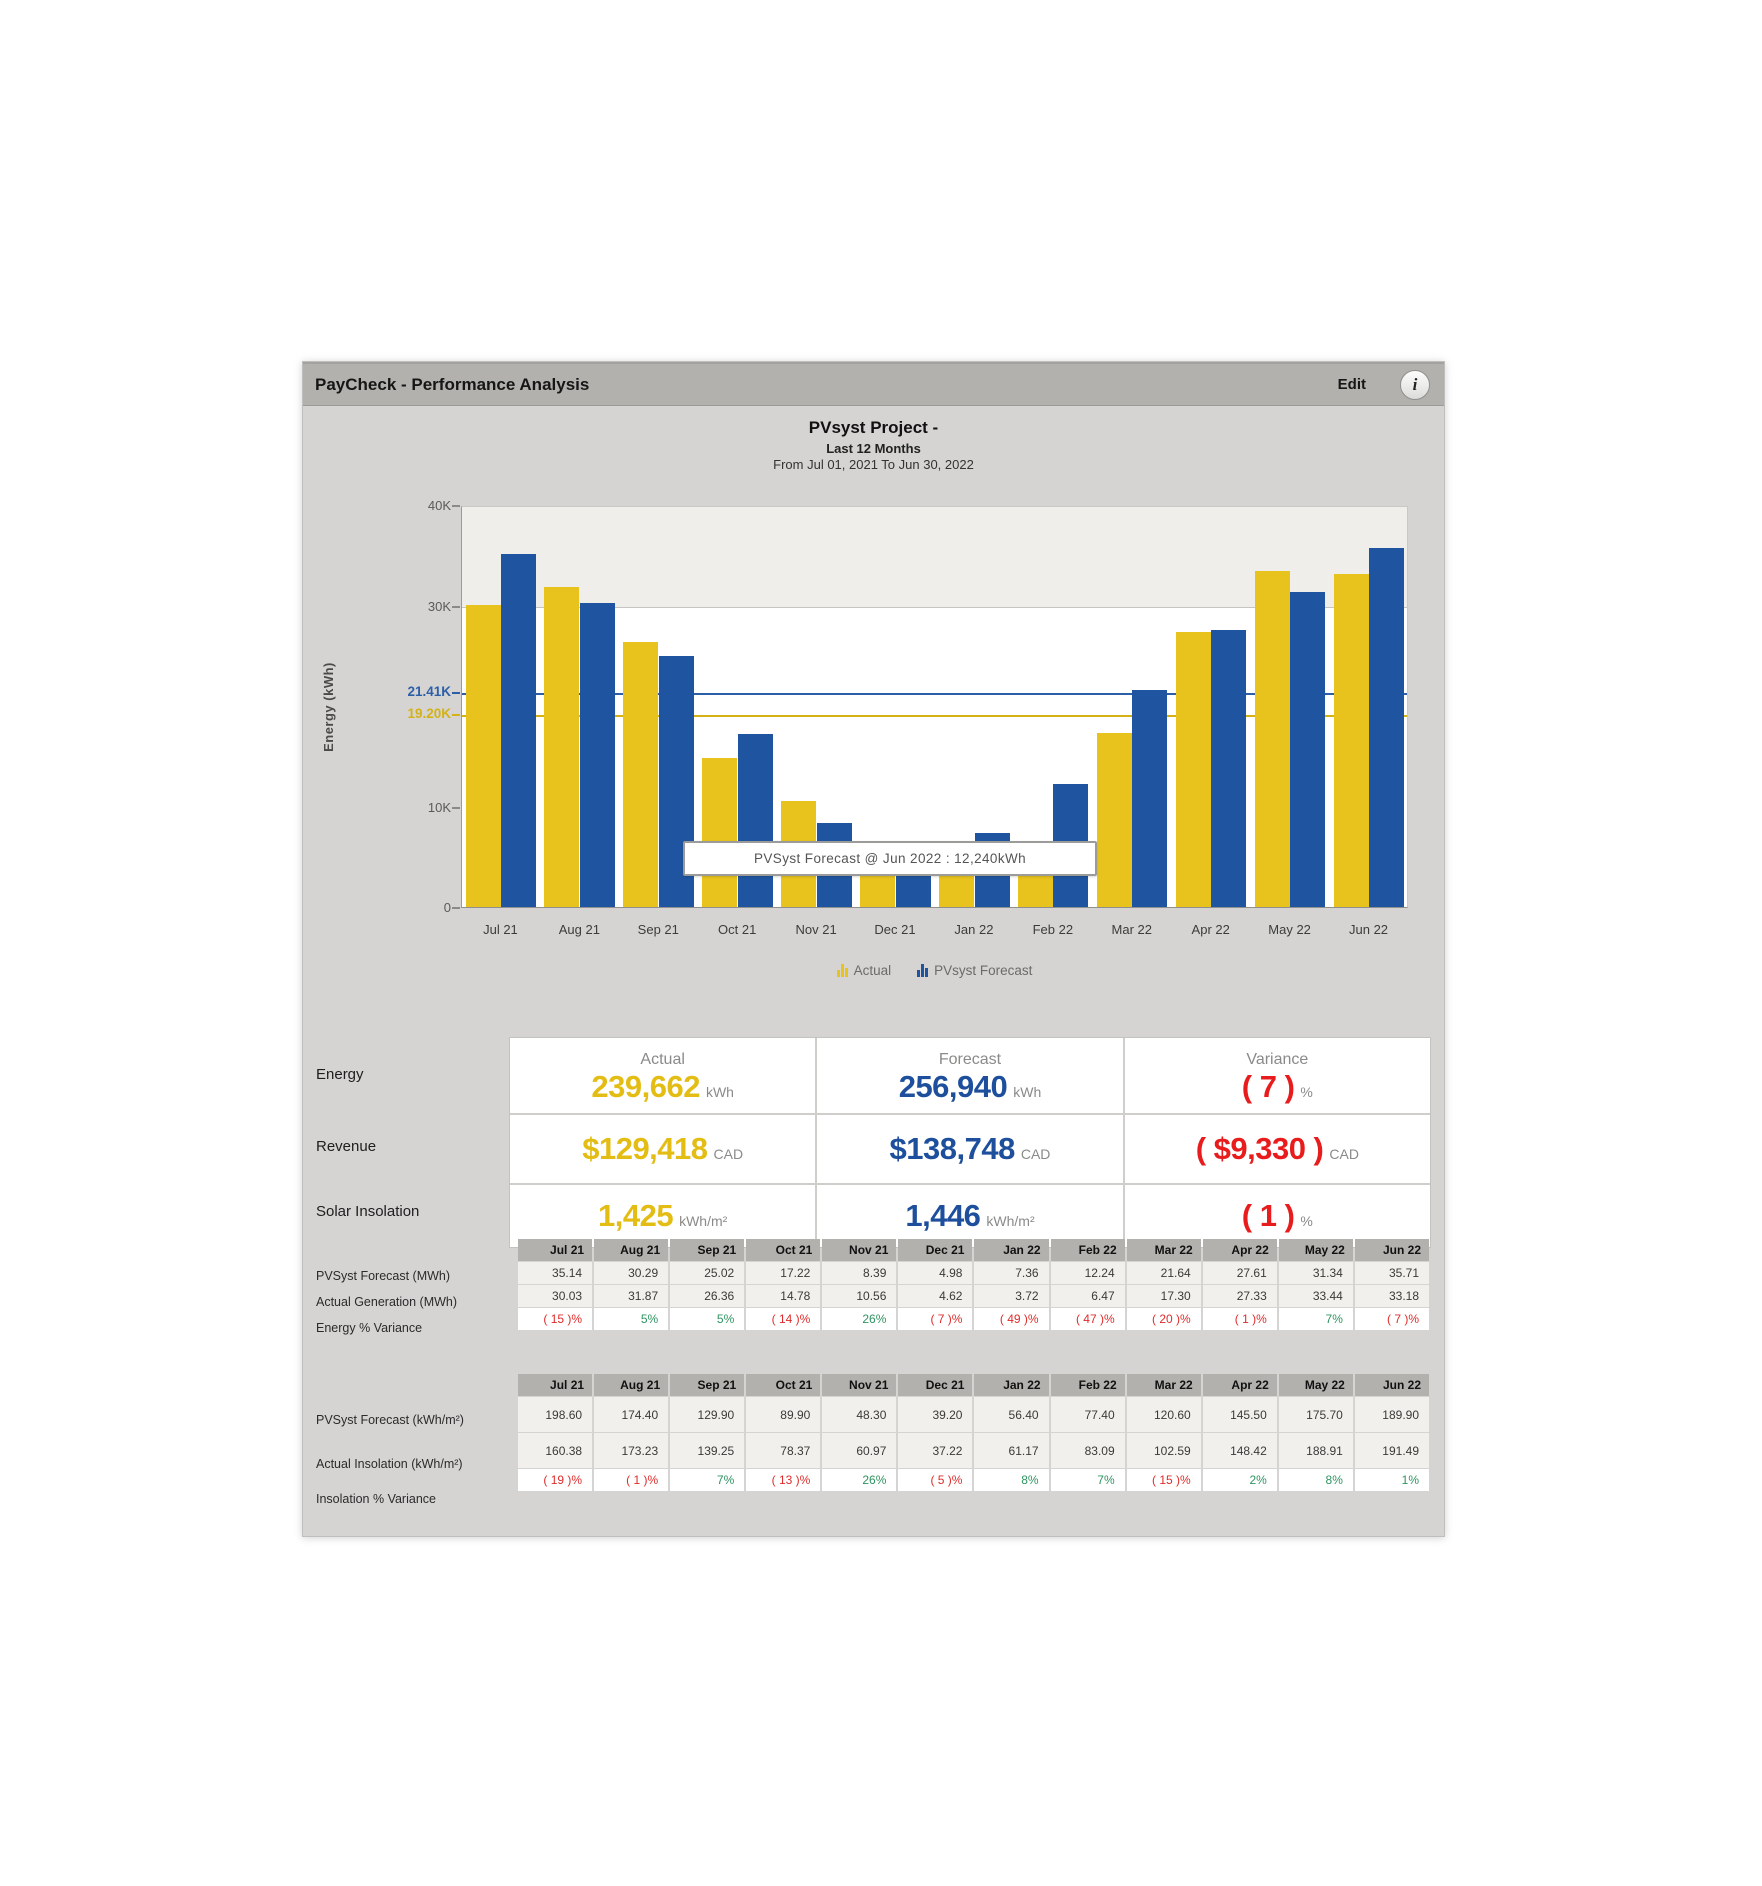  I want to click on table-cell: 12.24, so click(1087, 1273).